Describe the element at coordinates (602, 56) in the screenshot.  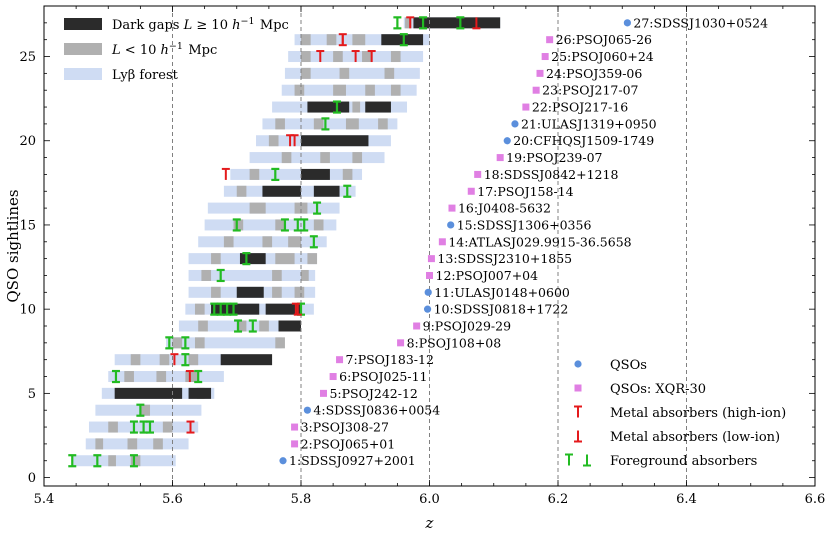
I see `qso-label: 25:PSOJ060+24` at that location.